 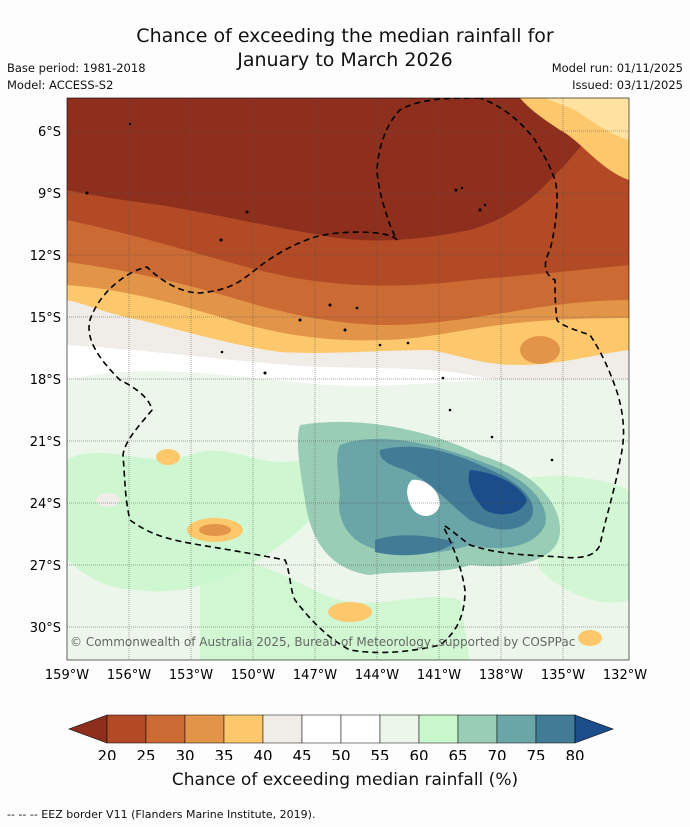 I want to click on lon-label: 135°W, so click(x=563, y=675).